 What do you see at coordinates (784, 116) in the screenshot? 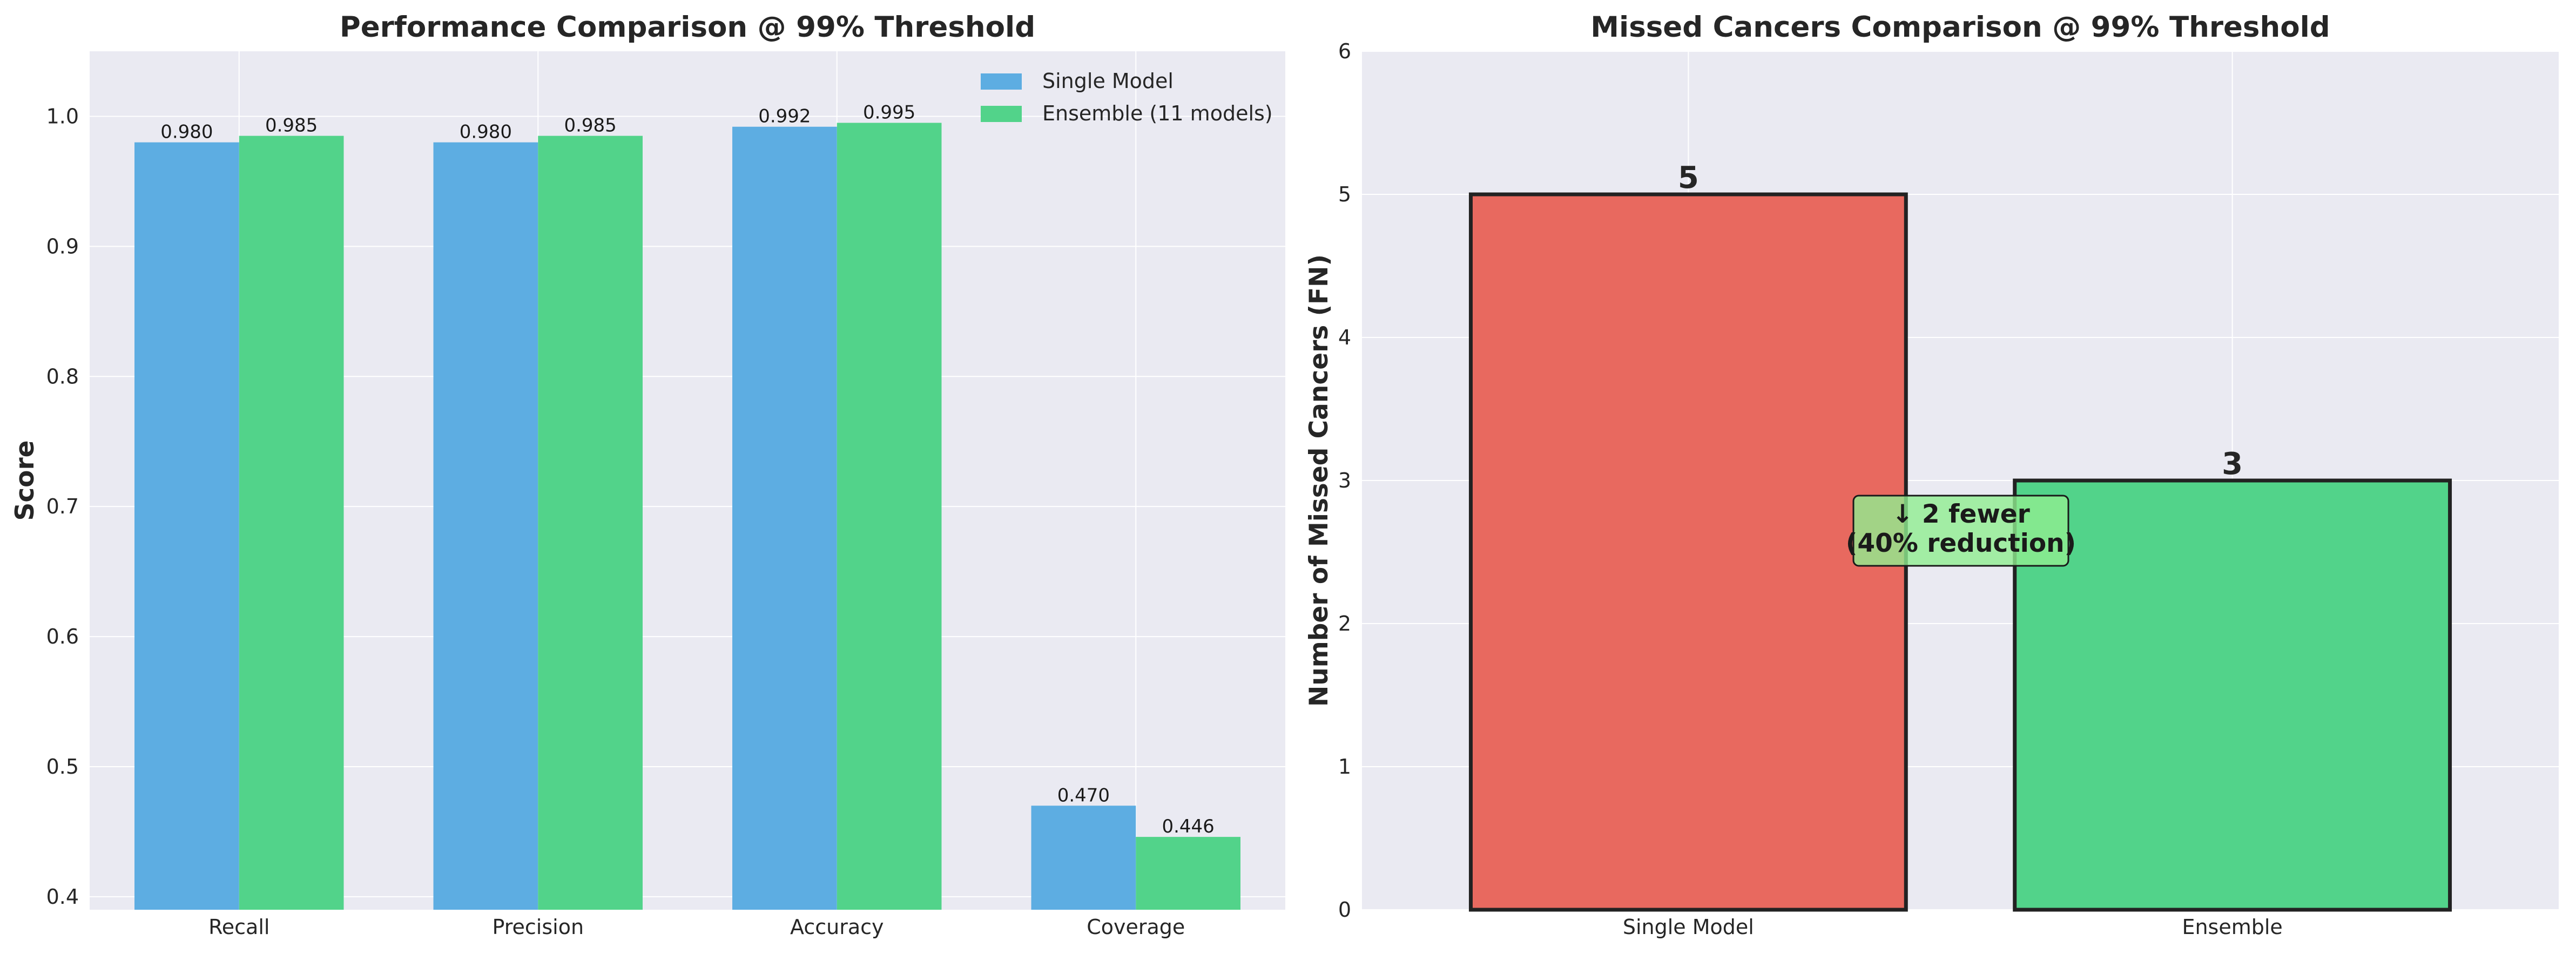
I see `left-bar-value-label: 0.992` at bounding box center [784, 116].